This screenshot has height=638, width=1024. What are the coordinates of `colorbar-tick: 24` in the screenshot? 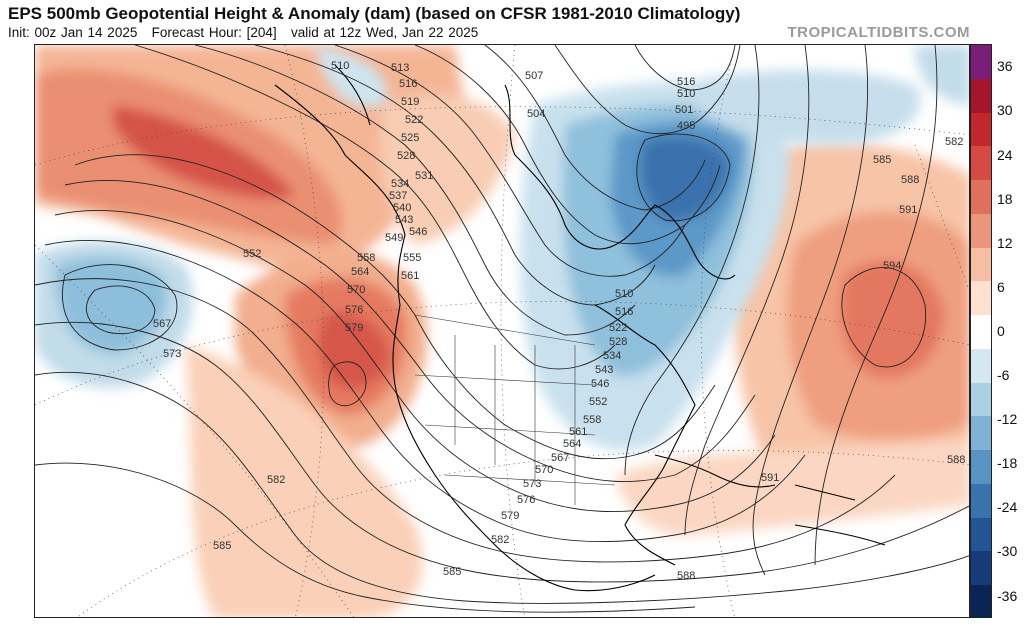 It's located at (1005, 155).